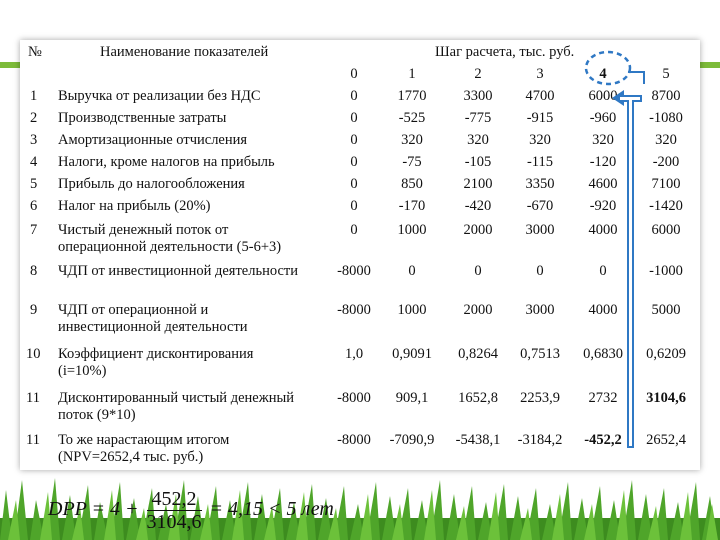 This screenshot has width=720, height=540. I want to click on step-col-3: 3, so click(540, 74).